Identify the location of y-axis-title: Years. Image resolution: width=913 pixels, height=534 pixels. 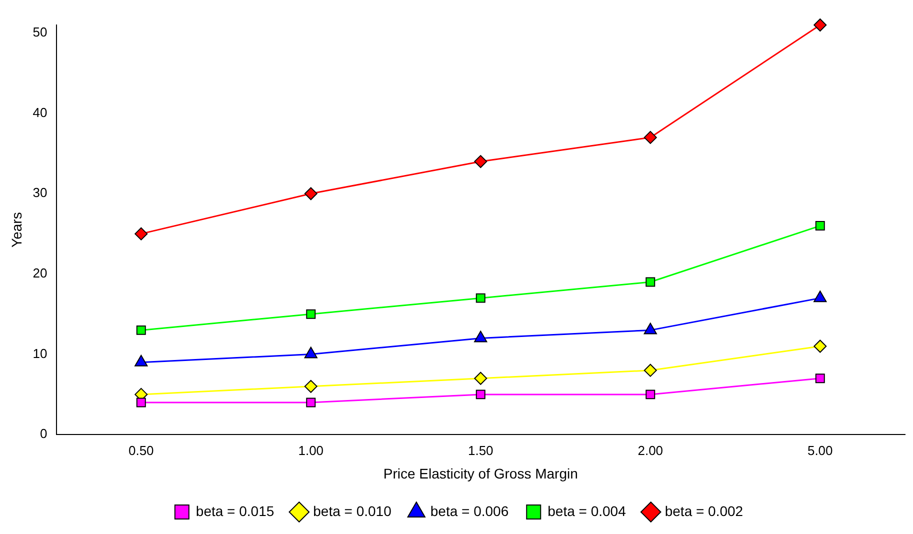
(16, 230).